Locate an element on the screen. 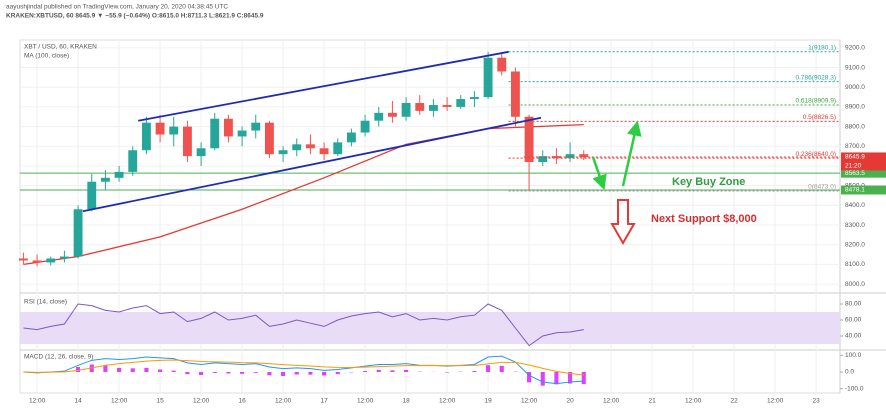  support-arrow is located at coordinates (623, 222).